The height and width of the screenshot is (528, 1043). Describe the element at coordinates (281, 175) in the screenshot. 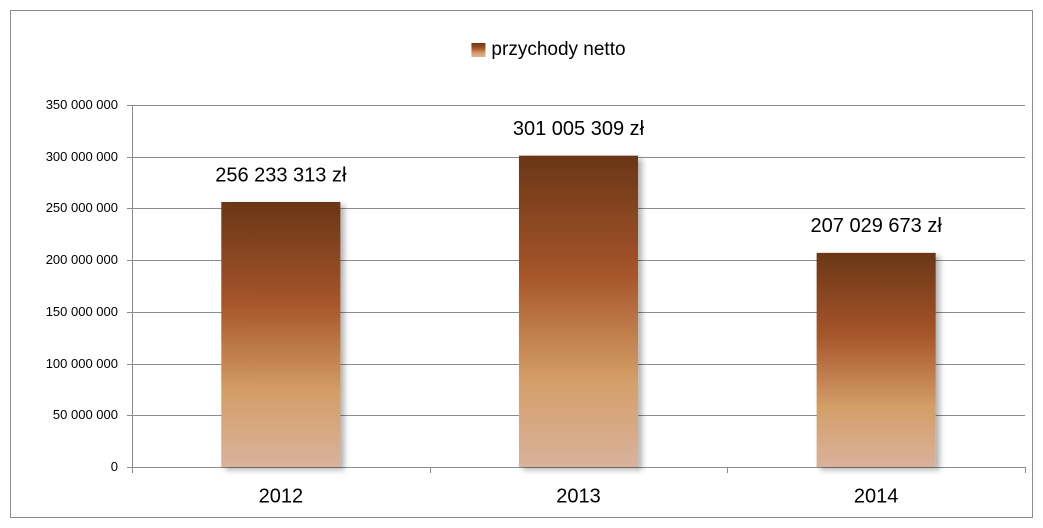

I see `data-label: 256 233 313 zł` at that location.